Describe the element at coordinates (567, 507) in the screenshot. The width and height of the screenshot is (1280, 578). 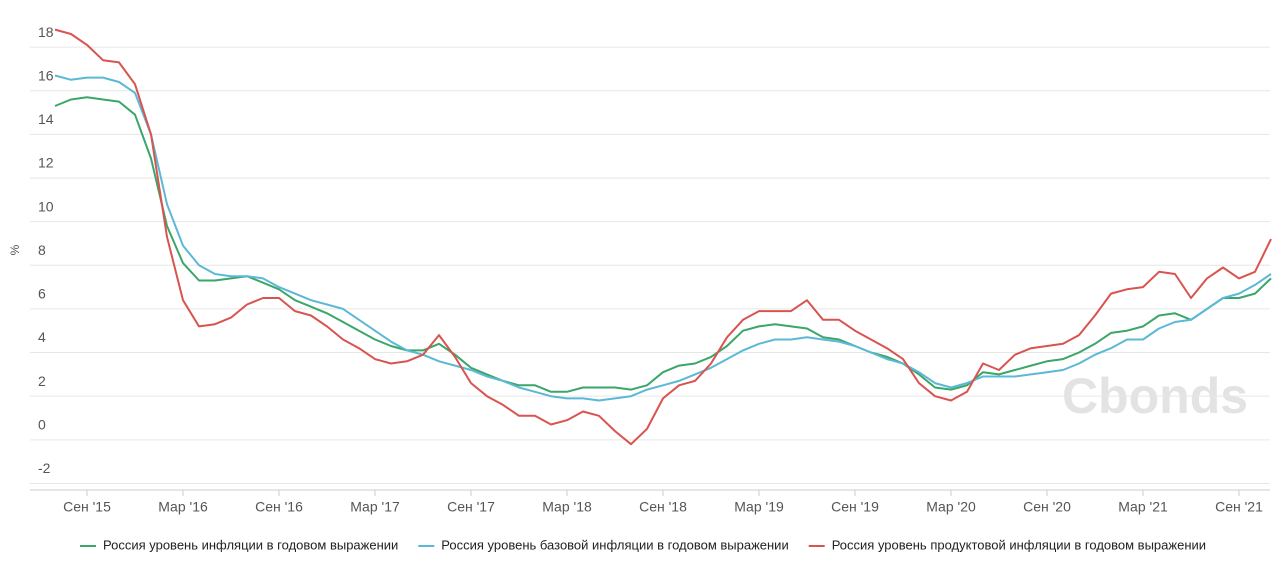
I see `x-tick-label: Мар '18` at that location.